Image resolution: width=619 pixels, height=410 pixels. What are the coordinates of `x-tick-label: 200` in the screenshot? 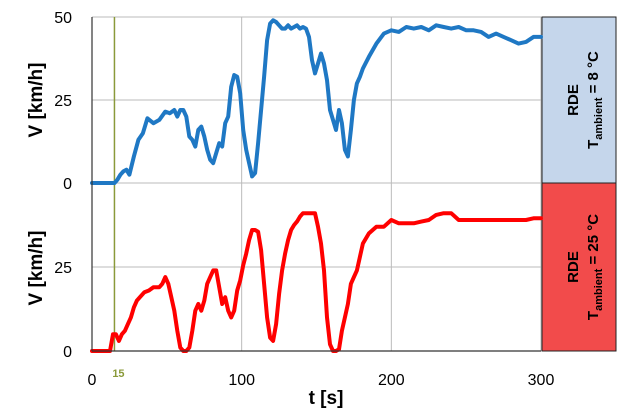 It's located at (391, 380).